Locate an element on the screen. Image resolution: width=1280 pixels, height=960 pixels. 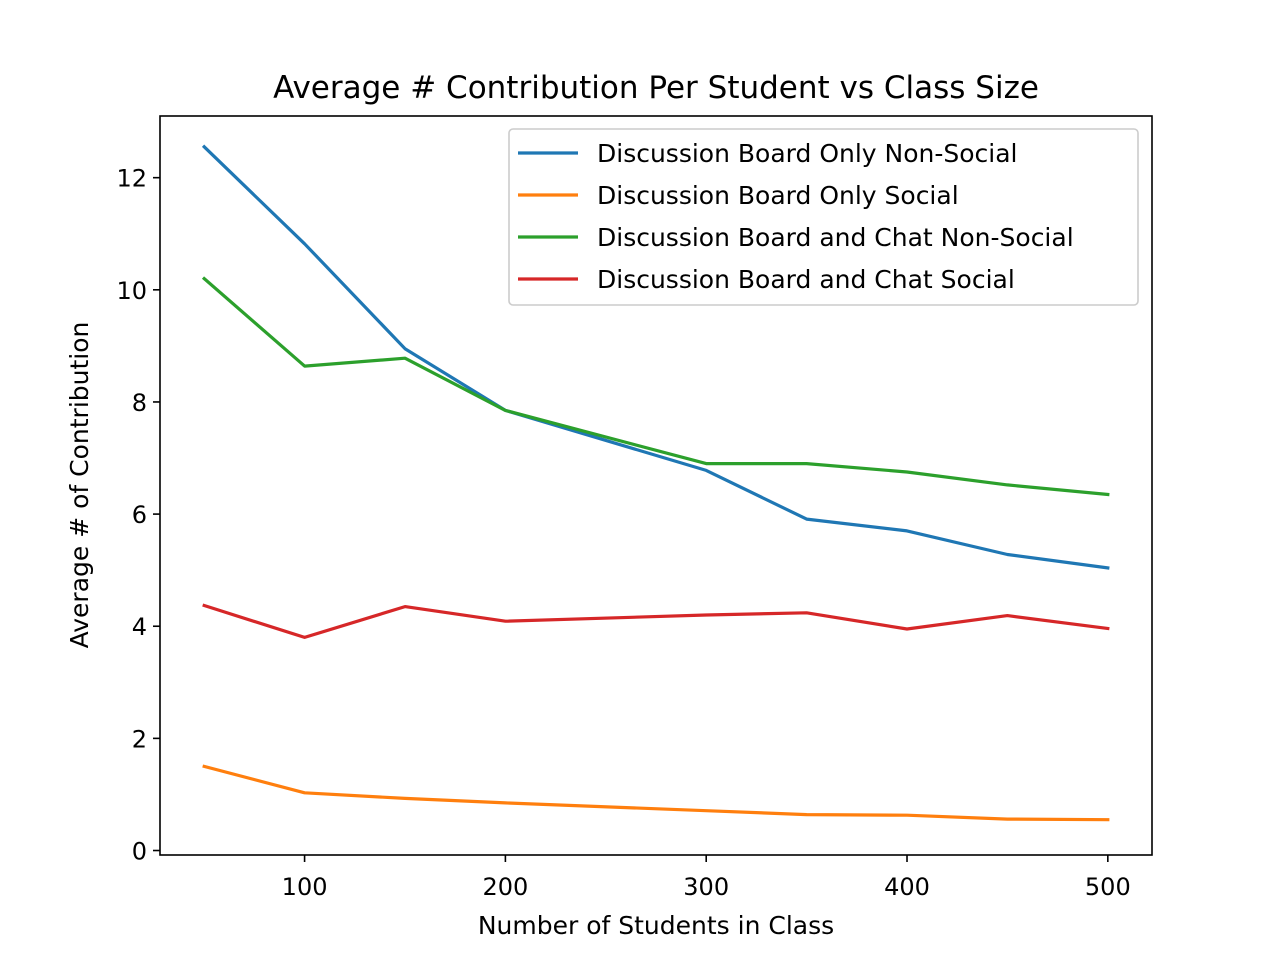
legend-label-3: Discussion Board and Chat Non-Social is located at coordinates (835, 237).